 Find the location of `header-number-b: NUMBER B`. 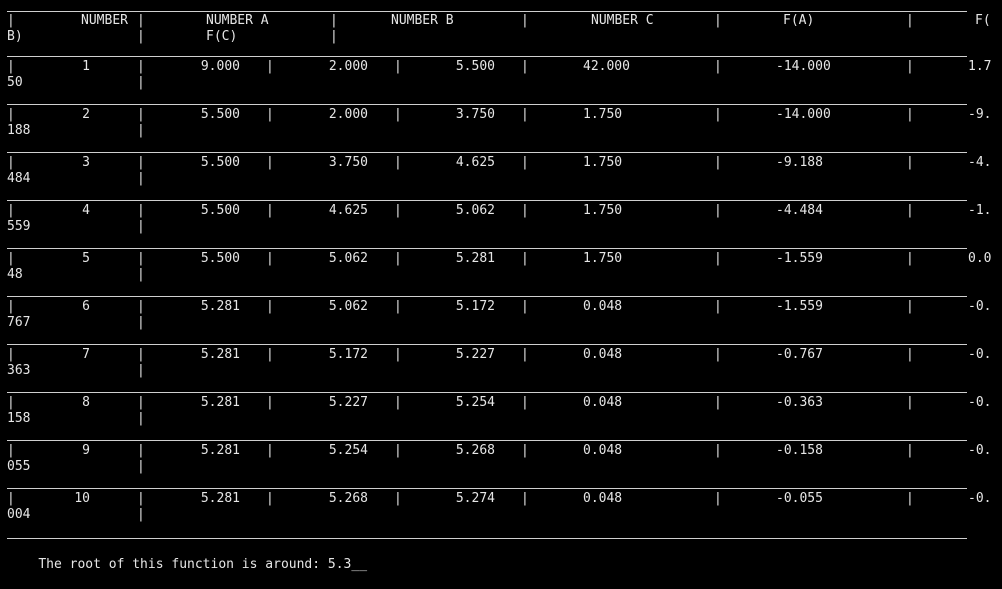

header-number-b: NUMBER B is located at coordinates (422, 20).